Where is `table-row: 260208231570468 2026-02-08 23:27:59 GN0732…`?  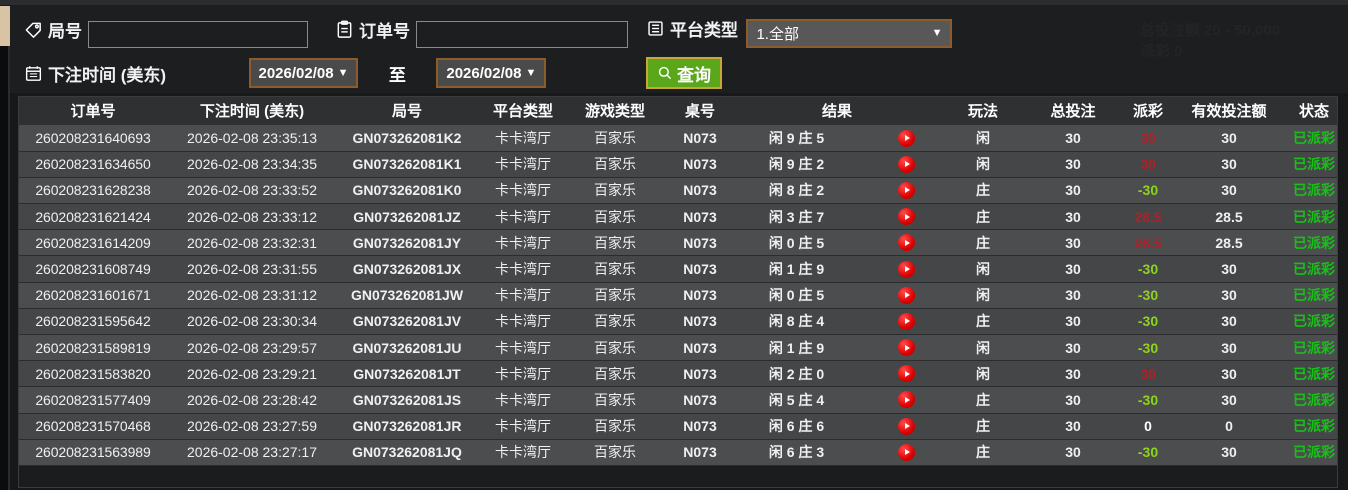
table-row: 260208231570468 2026-02-08 23:27:59 GN0732… is located at coordinates (678, 426).